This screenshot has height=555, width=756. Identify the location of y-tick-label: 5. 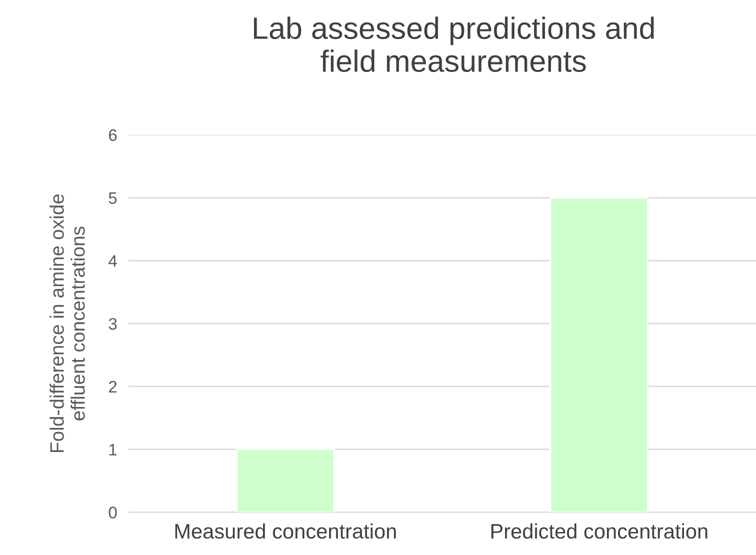
(112, 198).